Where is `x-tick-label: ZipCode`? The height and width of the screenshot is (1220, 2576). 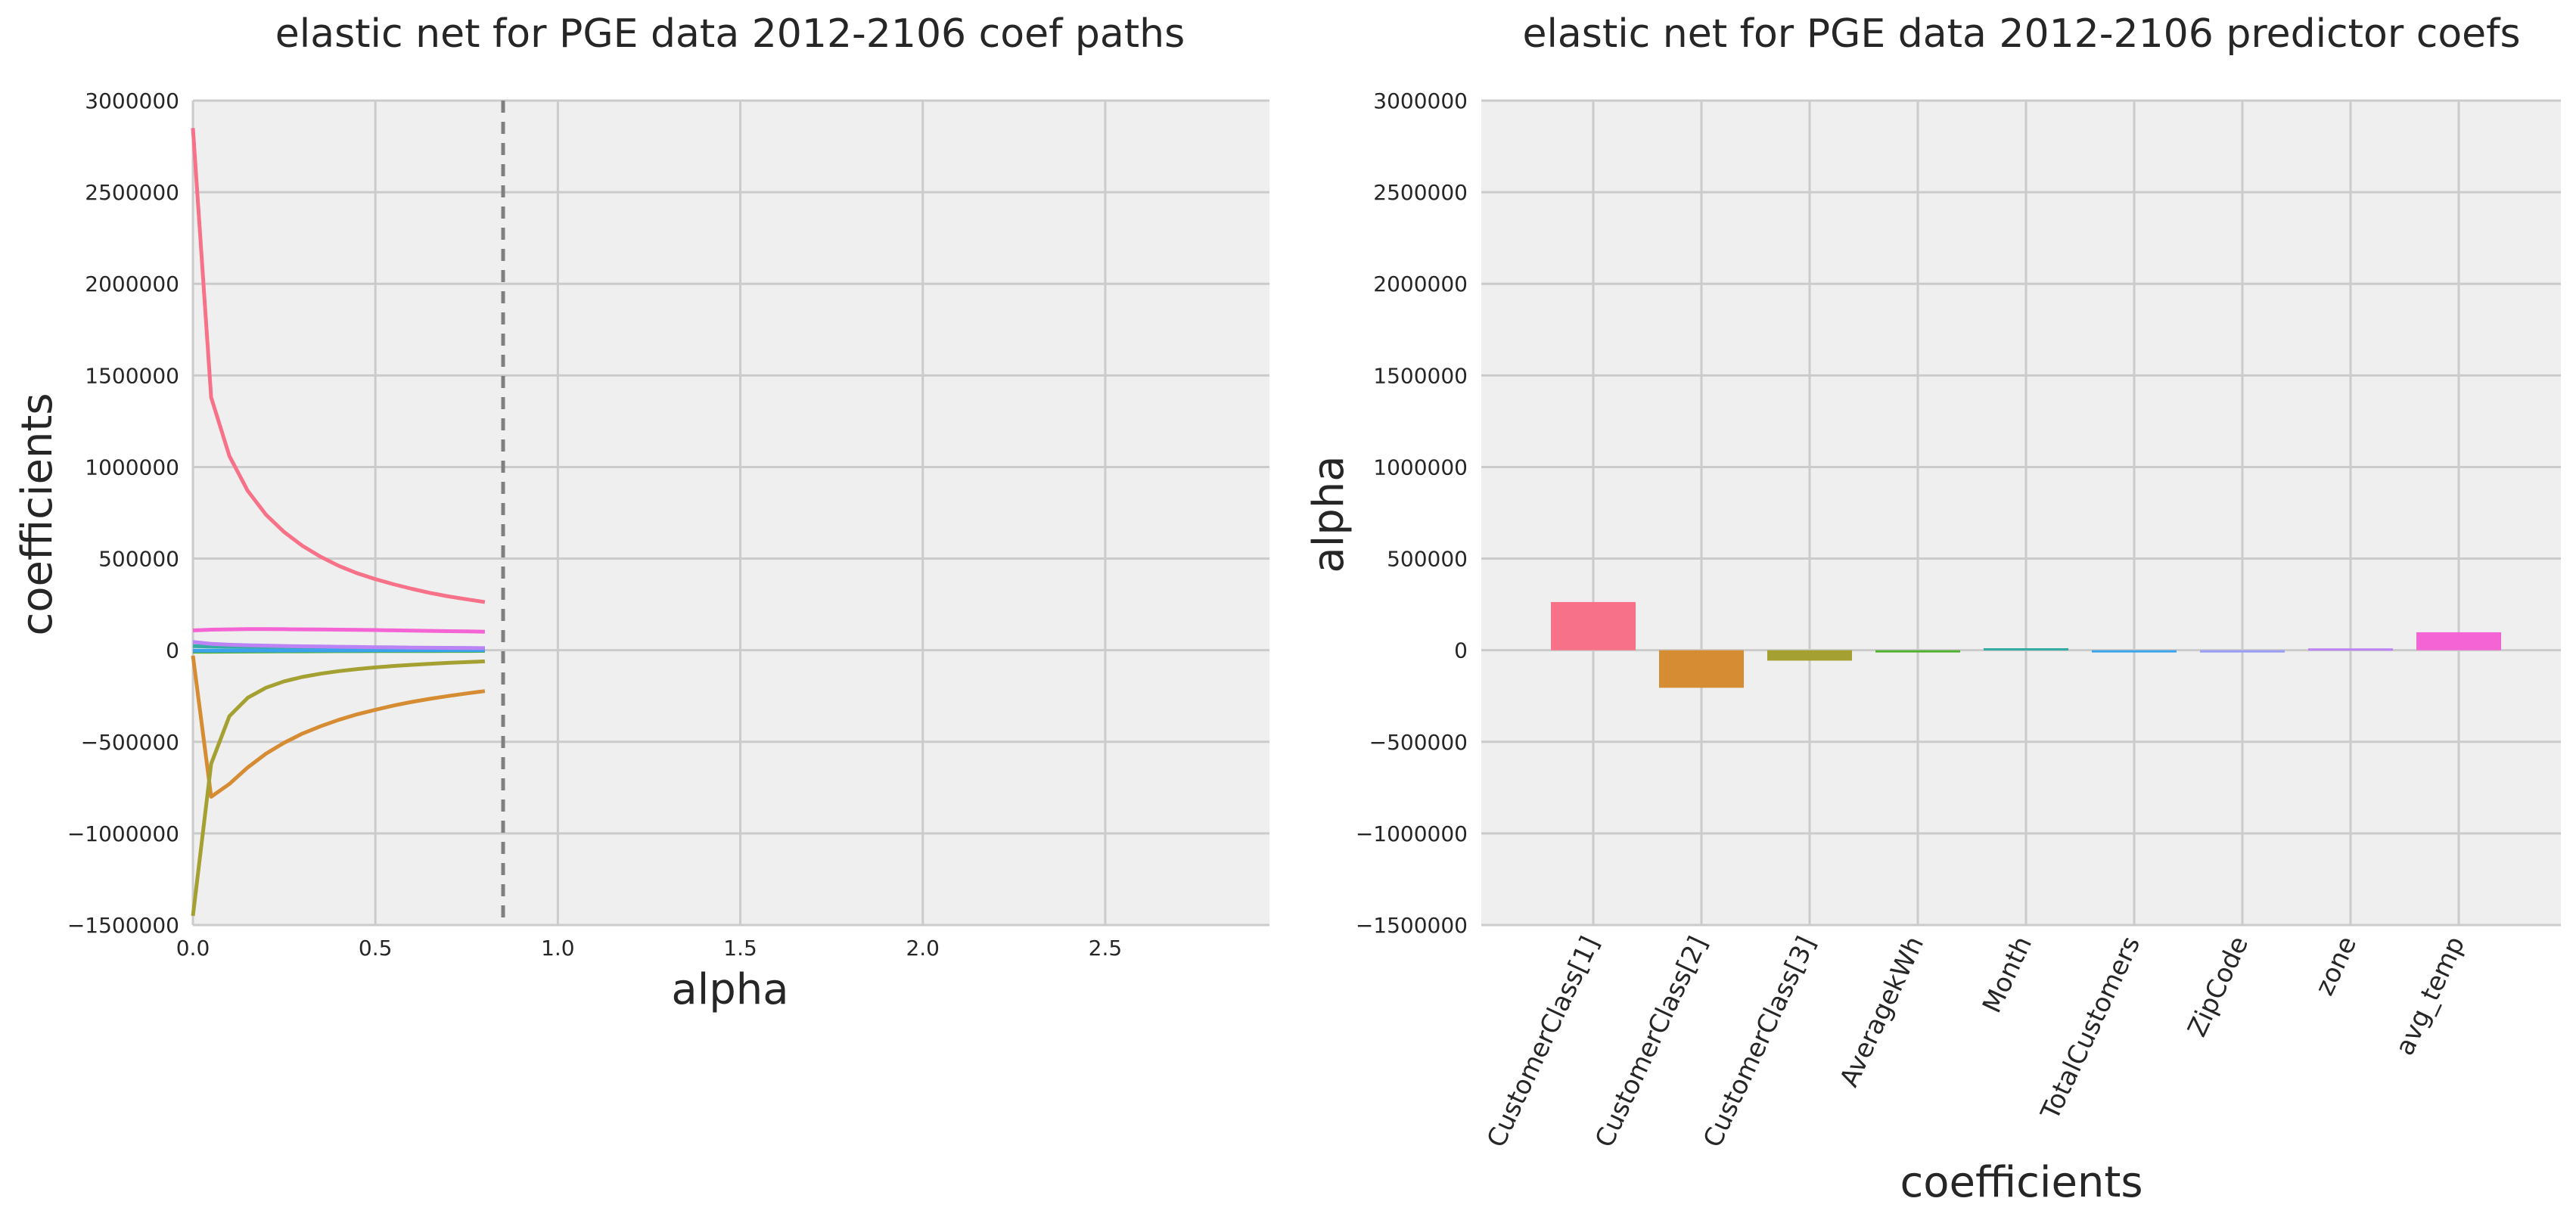
x-tick-label: ZipCode is located at coordinates (2218, 987).